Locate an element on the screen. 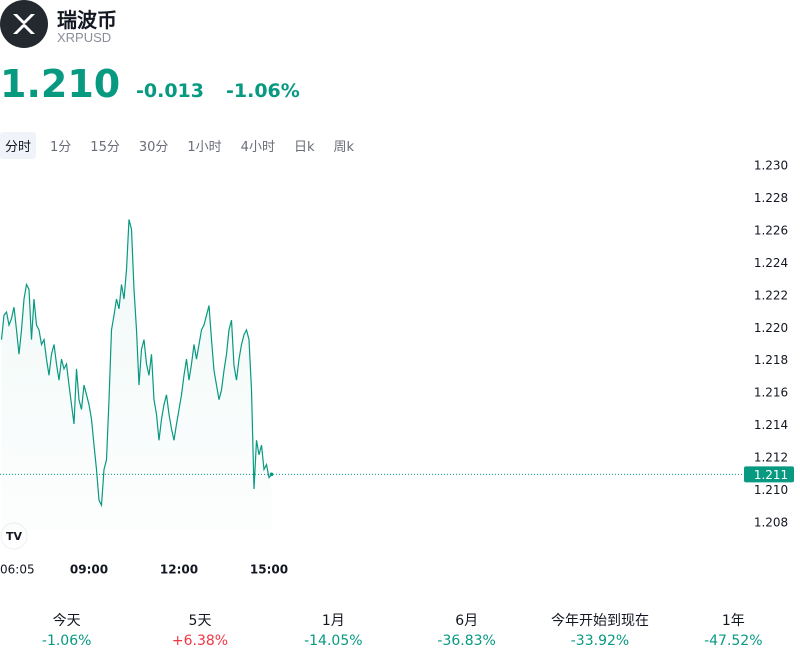 The height and width of the screenshot is (660, 800). last-price-label: 1.211 is located at coordinates (771, 475).